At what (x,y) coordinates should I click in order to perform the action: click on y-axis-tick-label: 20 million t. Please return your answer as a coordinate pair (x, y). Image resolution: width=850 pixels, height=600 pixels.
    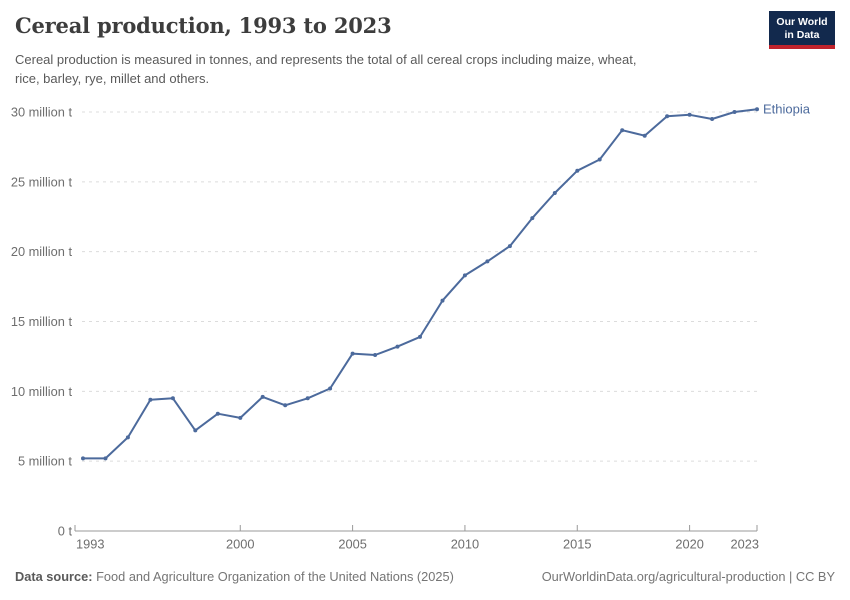
    Looking at the image, I should click on (42, 251).